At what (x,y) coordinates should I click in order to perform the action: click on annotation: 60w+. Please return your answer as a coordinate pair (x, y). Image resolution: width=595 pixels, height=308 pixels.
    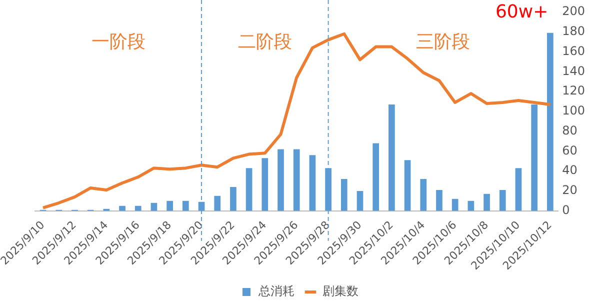
    Looking at the image, I should click on (521, 12).